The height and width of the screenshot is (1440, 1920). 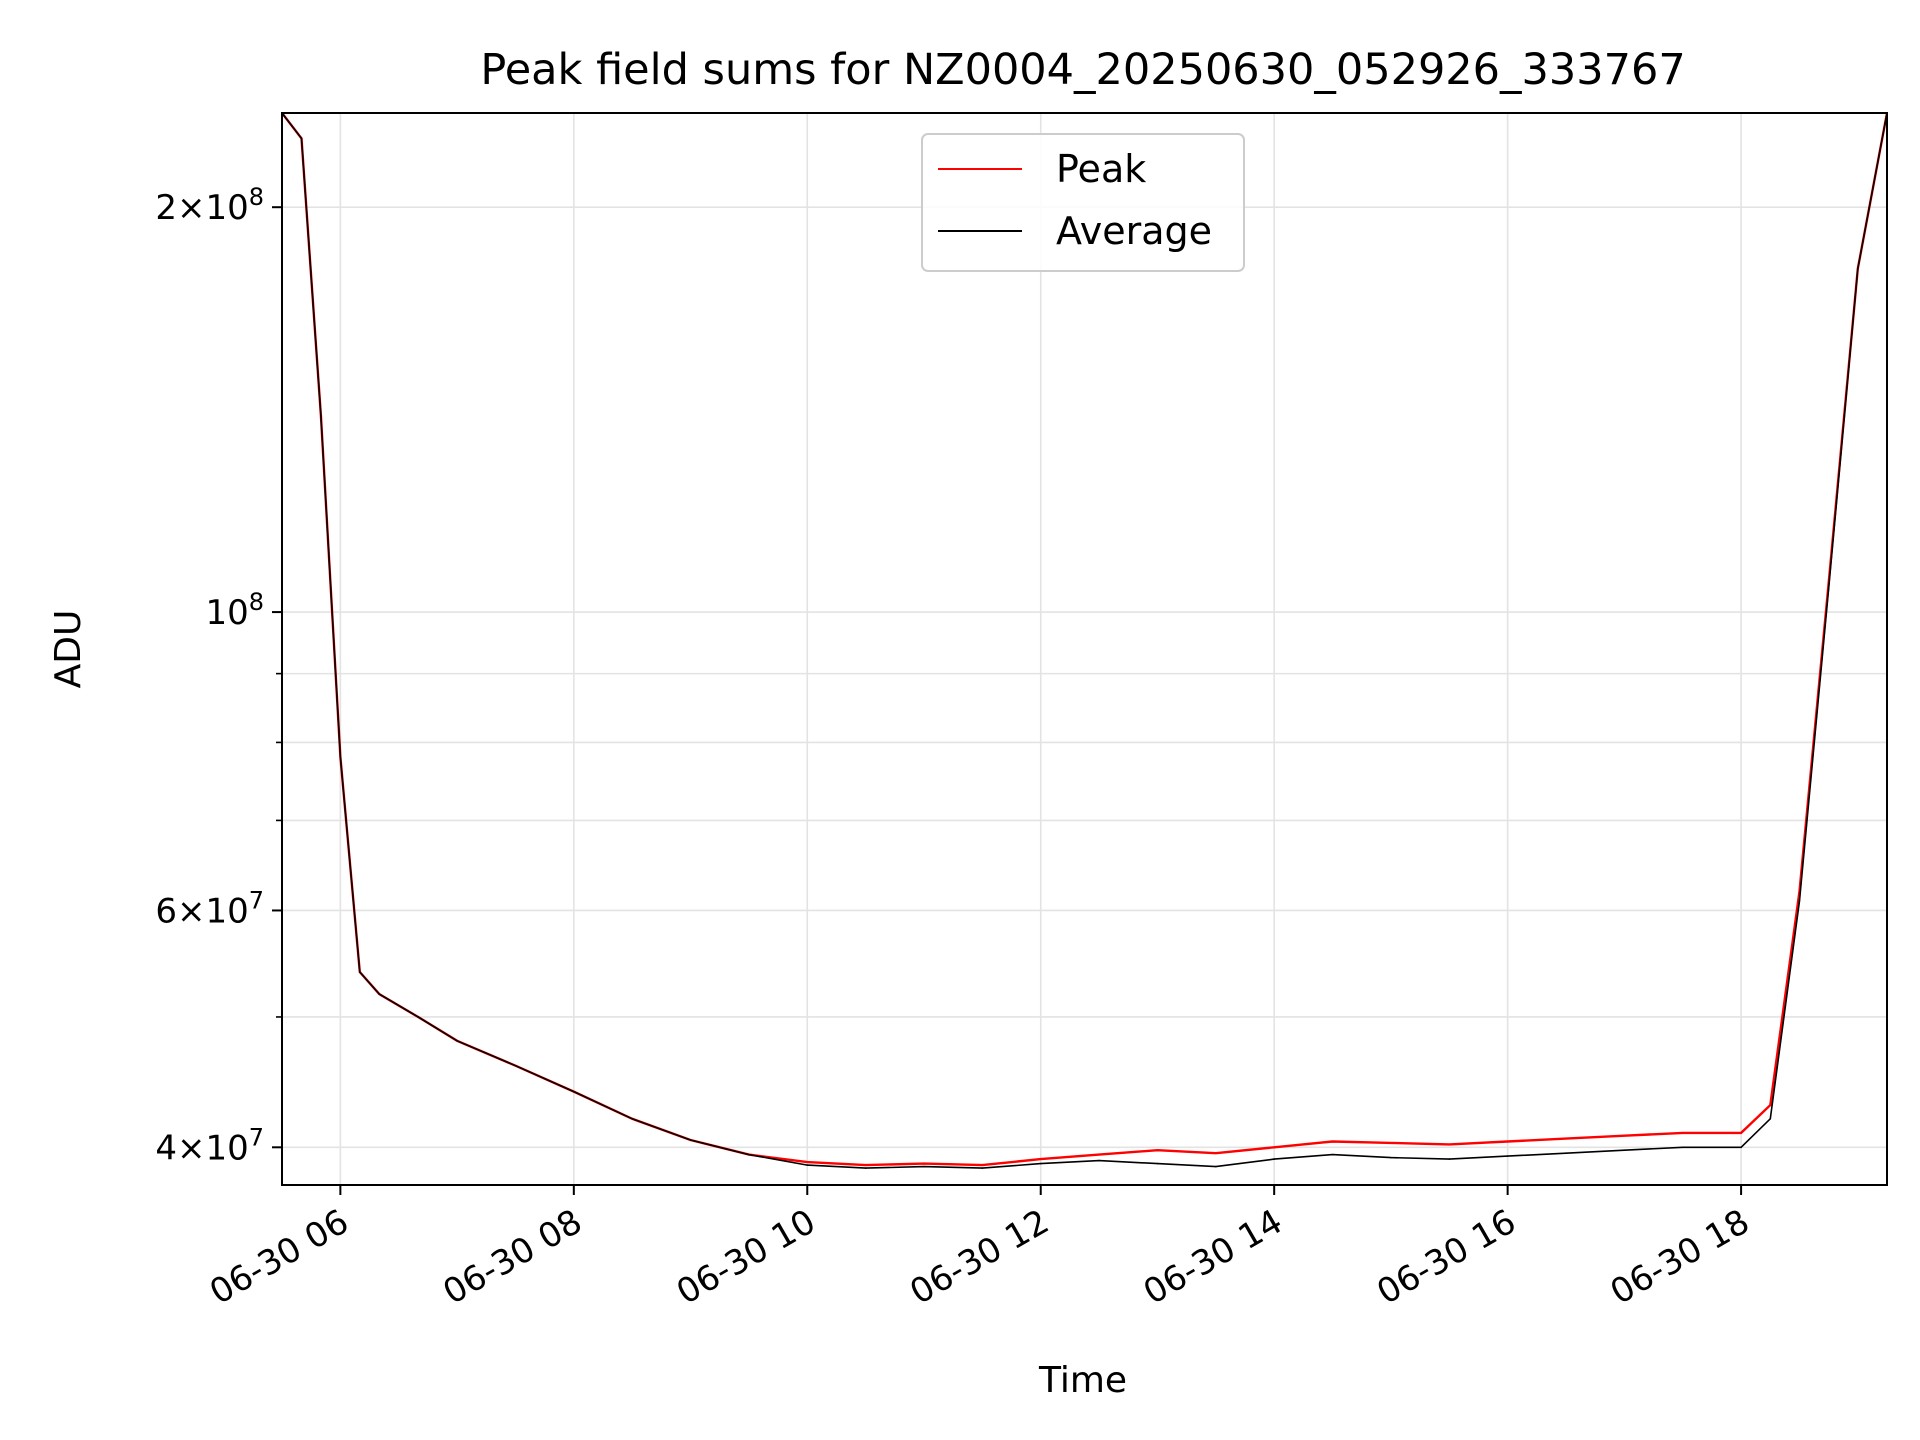 I want to click on y-tick-label: 2×108, so click(x=209, y=205).